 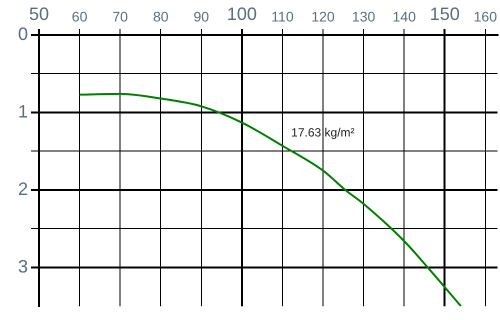 I want to click on x-tick-label: 80, so click(x=160, y=16).